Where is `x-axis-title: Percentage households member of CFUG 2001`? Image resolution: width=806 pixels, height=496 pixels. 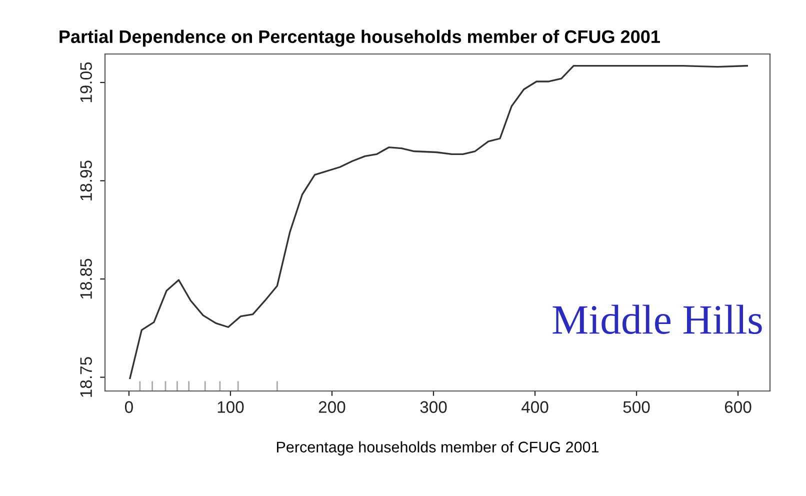 x-axis-title: Percentage households member of CFUG 2001 is located at coordinates (437, 448).